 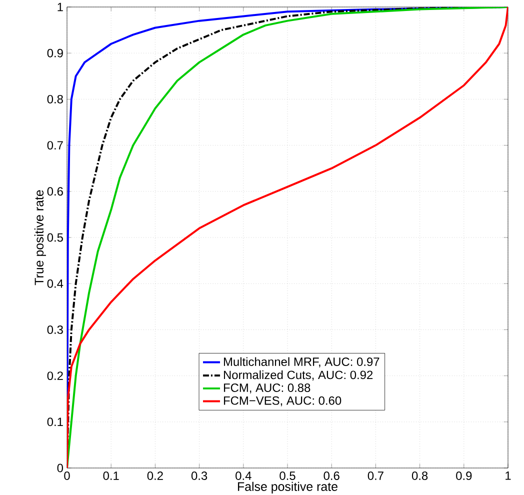 I want to click on y-tick-label: 0.6, so click(x=55, y=191).